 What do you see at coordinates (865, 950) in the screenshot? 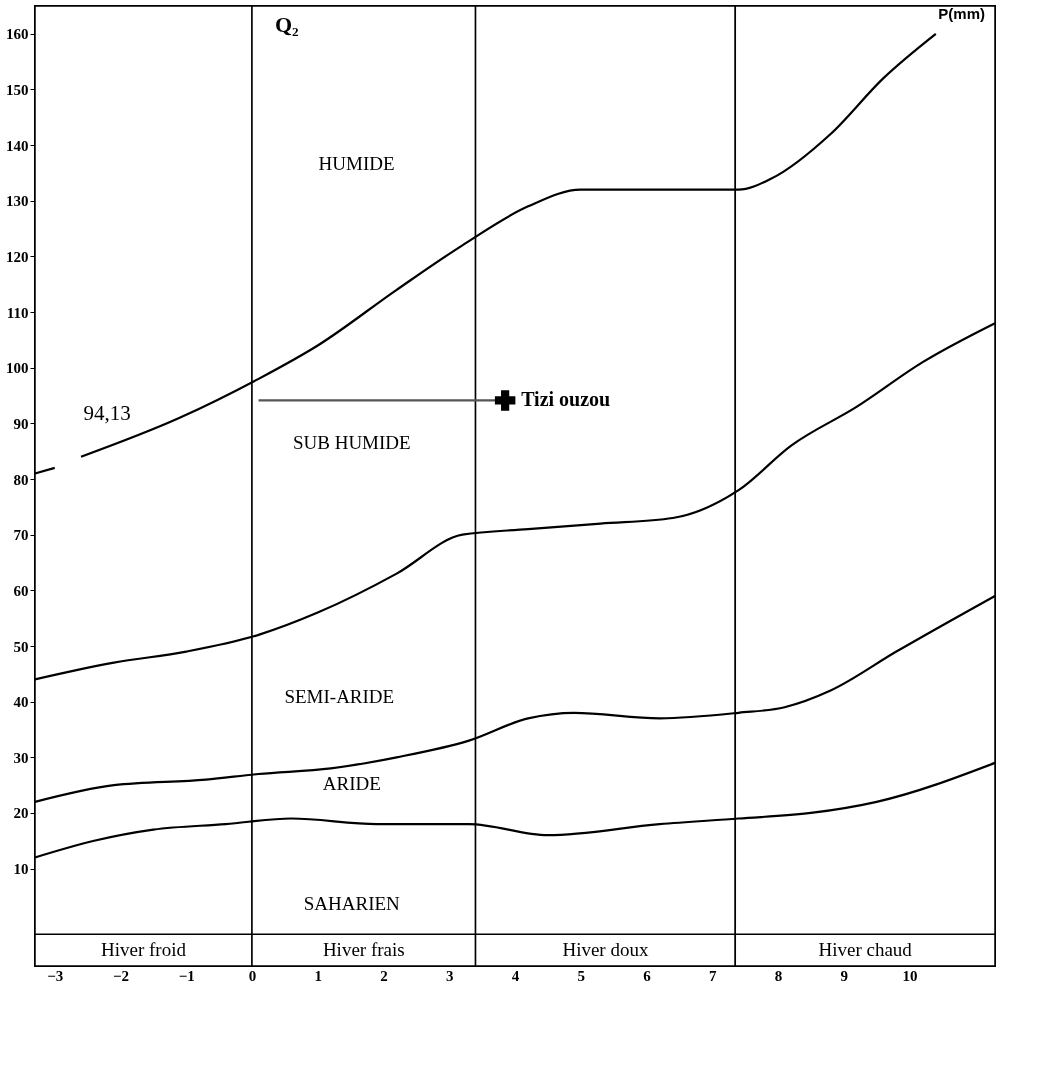
I see `band-label: Hiver chaud` at bounding box center [865, 950].